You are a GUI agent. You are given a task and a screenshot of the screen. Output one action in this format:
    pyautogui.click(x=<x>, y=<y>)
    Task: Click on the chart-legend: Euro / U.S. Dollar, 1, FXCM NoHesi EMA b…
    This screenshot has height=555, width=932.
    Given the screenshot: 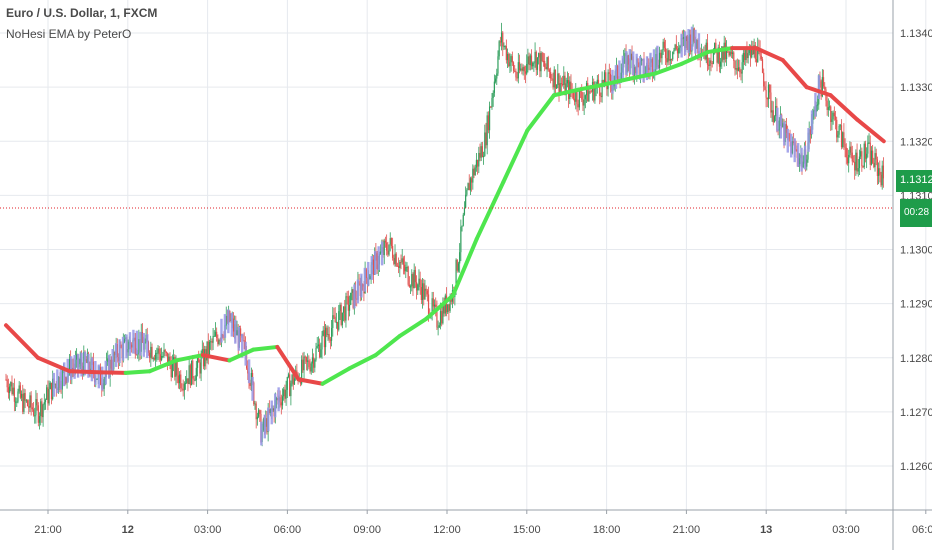 What is the action you would take?
    pyautogui.click(x=81, y=23)
    